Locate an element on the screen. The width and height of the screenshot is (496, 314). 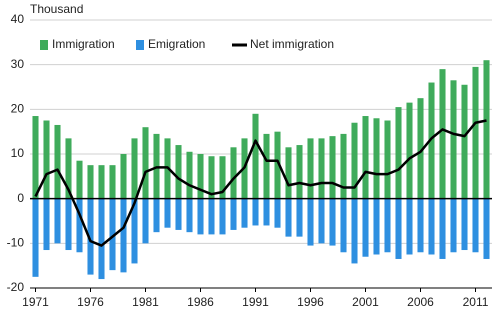
legend: Immigration Emigration Net immigration is located at coordinates (187, 44).